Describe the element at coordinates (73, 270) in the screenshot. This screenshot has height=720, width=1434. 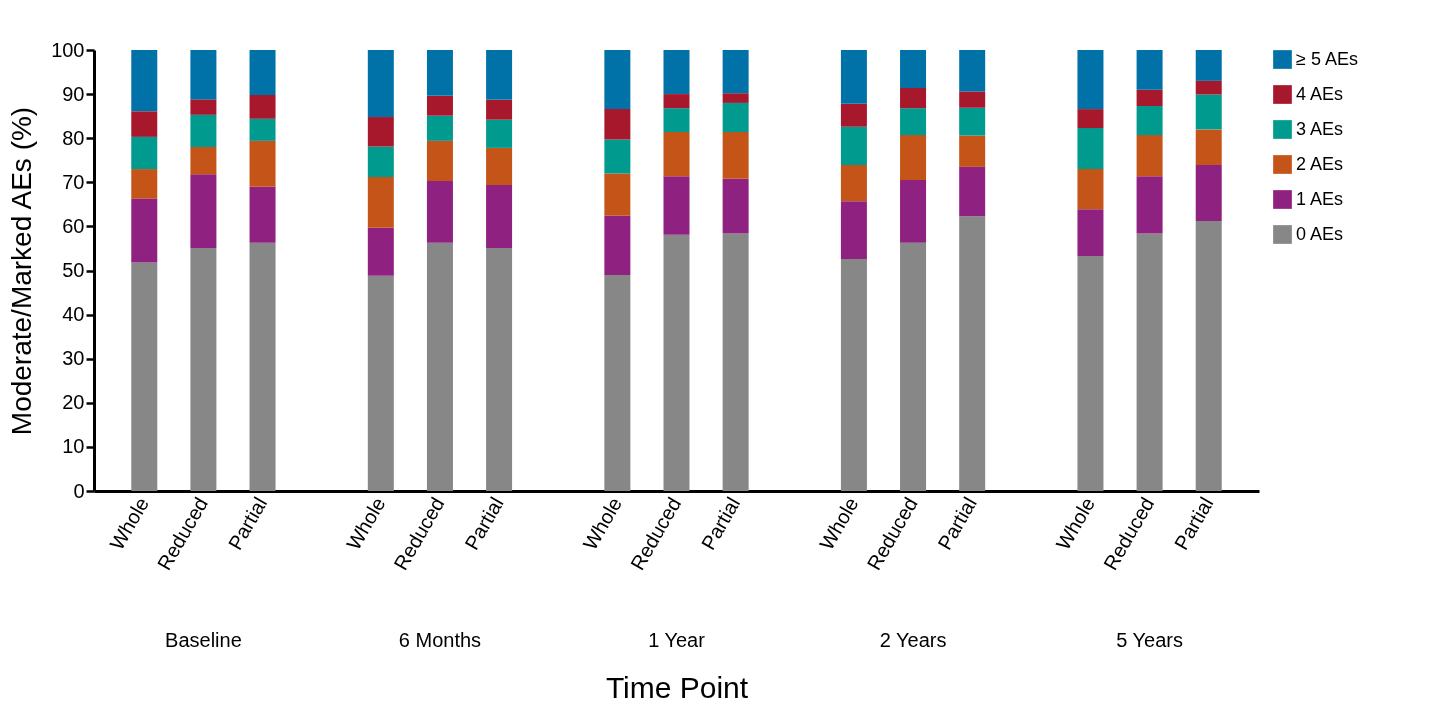
I see `y-tick-label: 50` at that location.